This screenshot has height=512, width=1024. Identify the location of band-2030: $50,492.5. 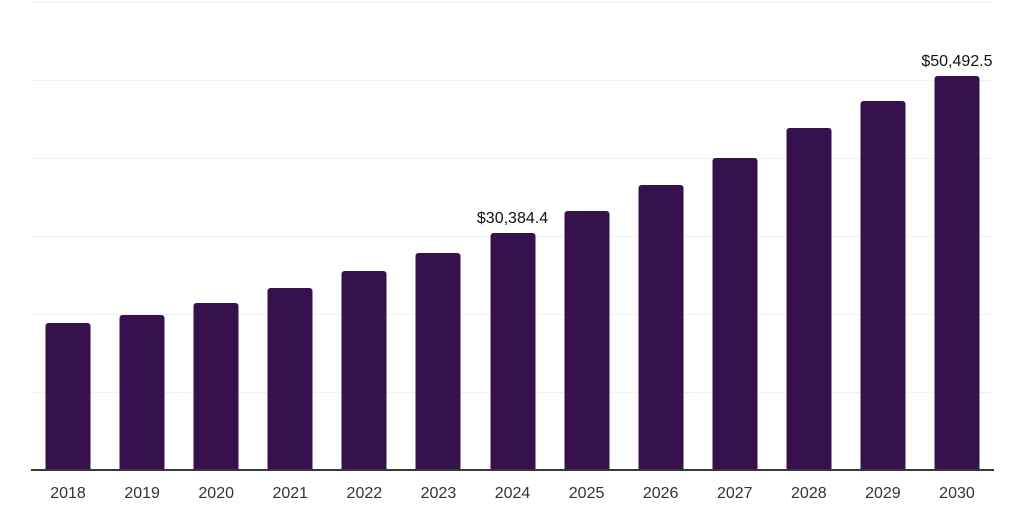
(957, 236).